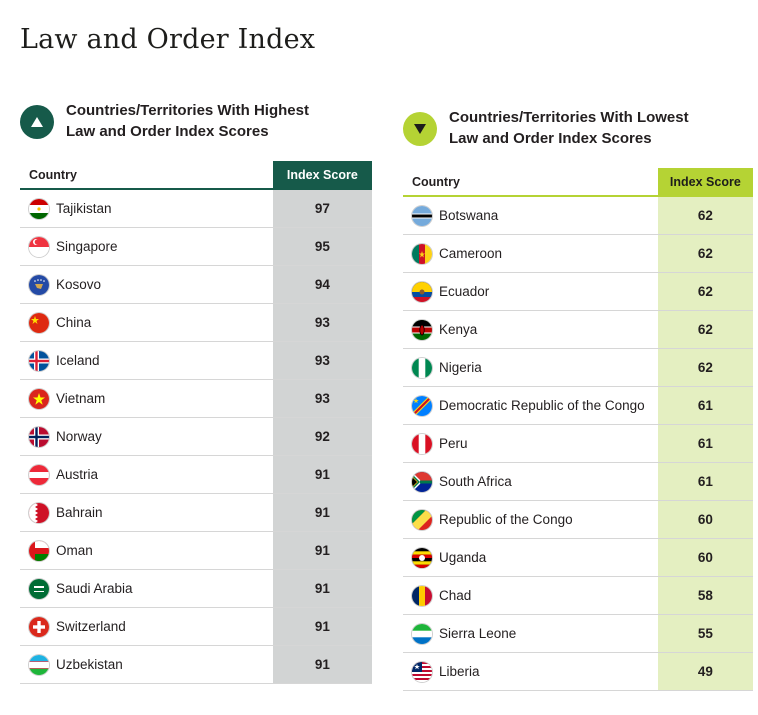  Describe the element at coordinates (322, 360) in the screenshot. I see `index-score-cell: 93` at that location.